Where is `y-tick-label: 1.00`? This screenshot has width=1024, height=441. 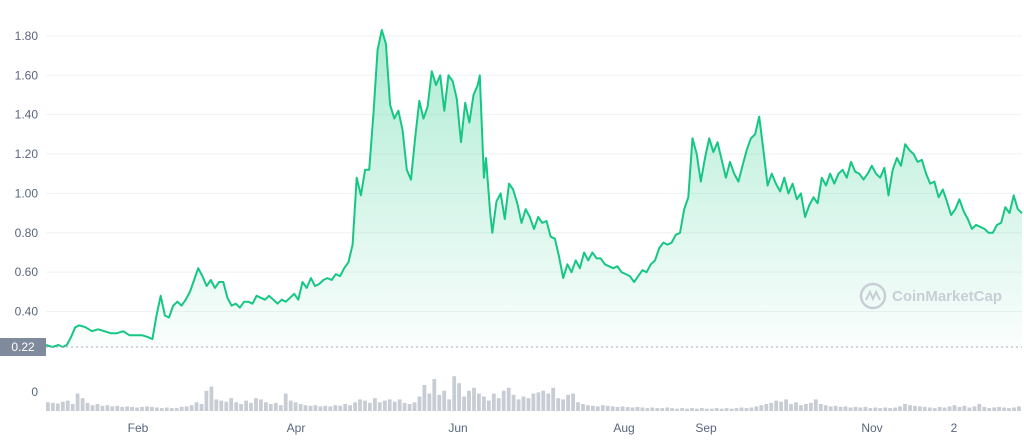
y-tick-label: 1.00 is located at coordinates (27, 193).